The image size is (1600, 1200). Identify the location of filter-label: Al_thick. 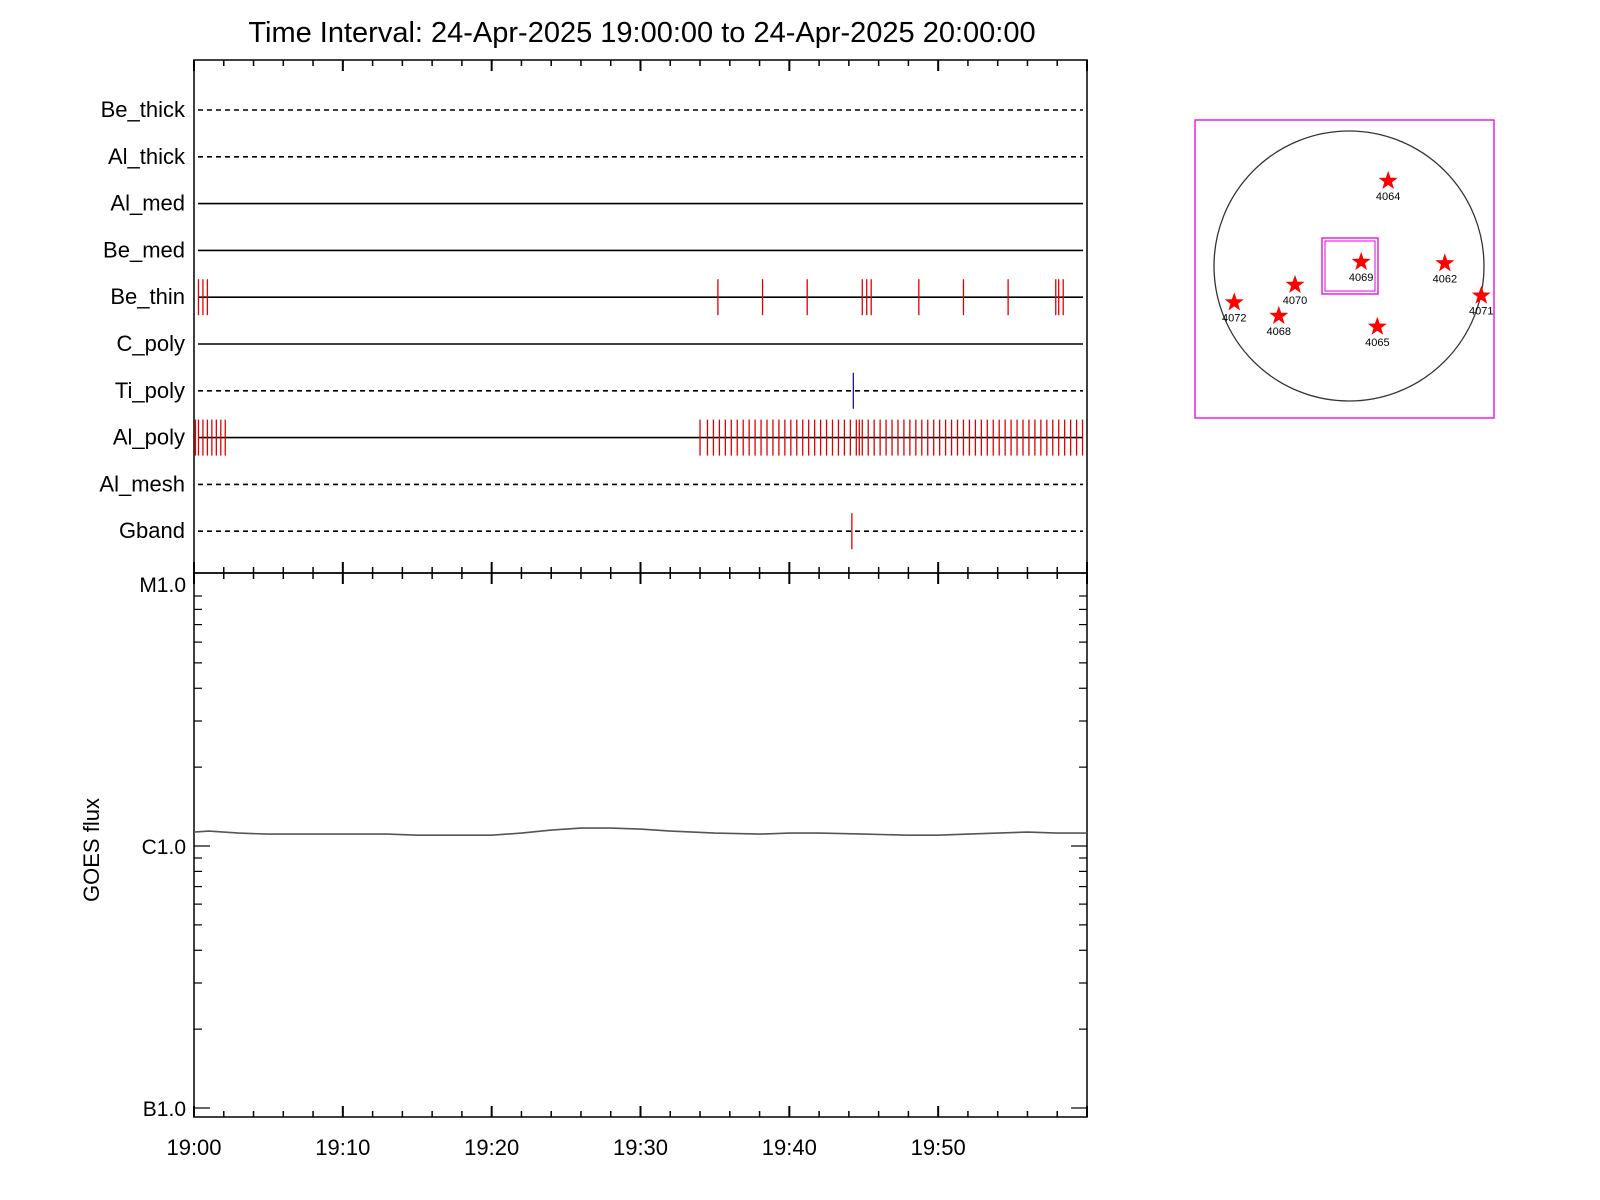
(147, 156).